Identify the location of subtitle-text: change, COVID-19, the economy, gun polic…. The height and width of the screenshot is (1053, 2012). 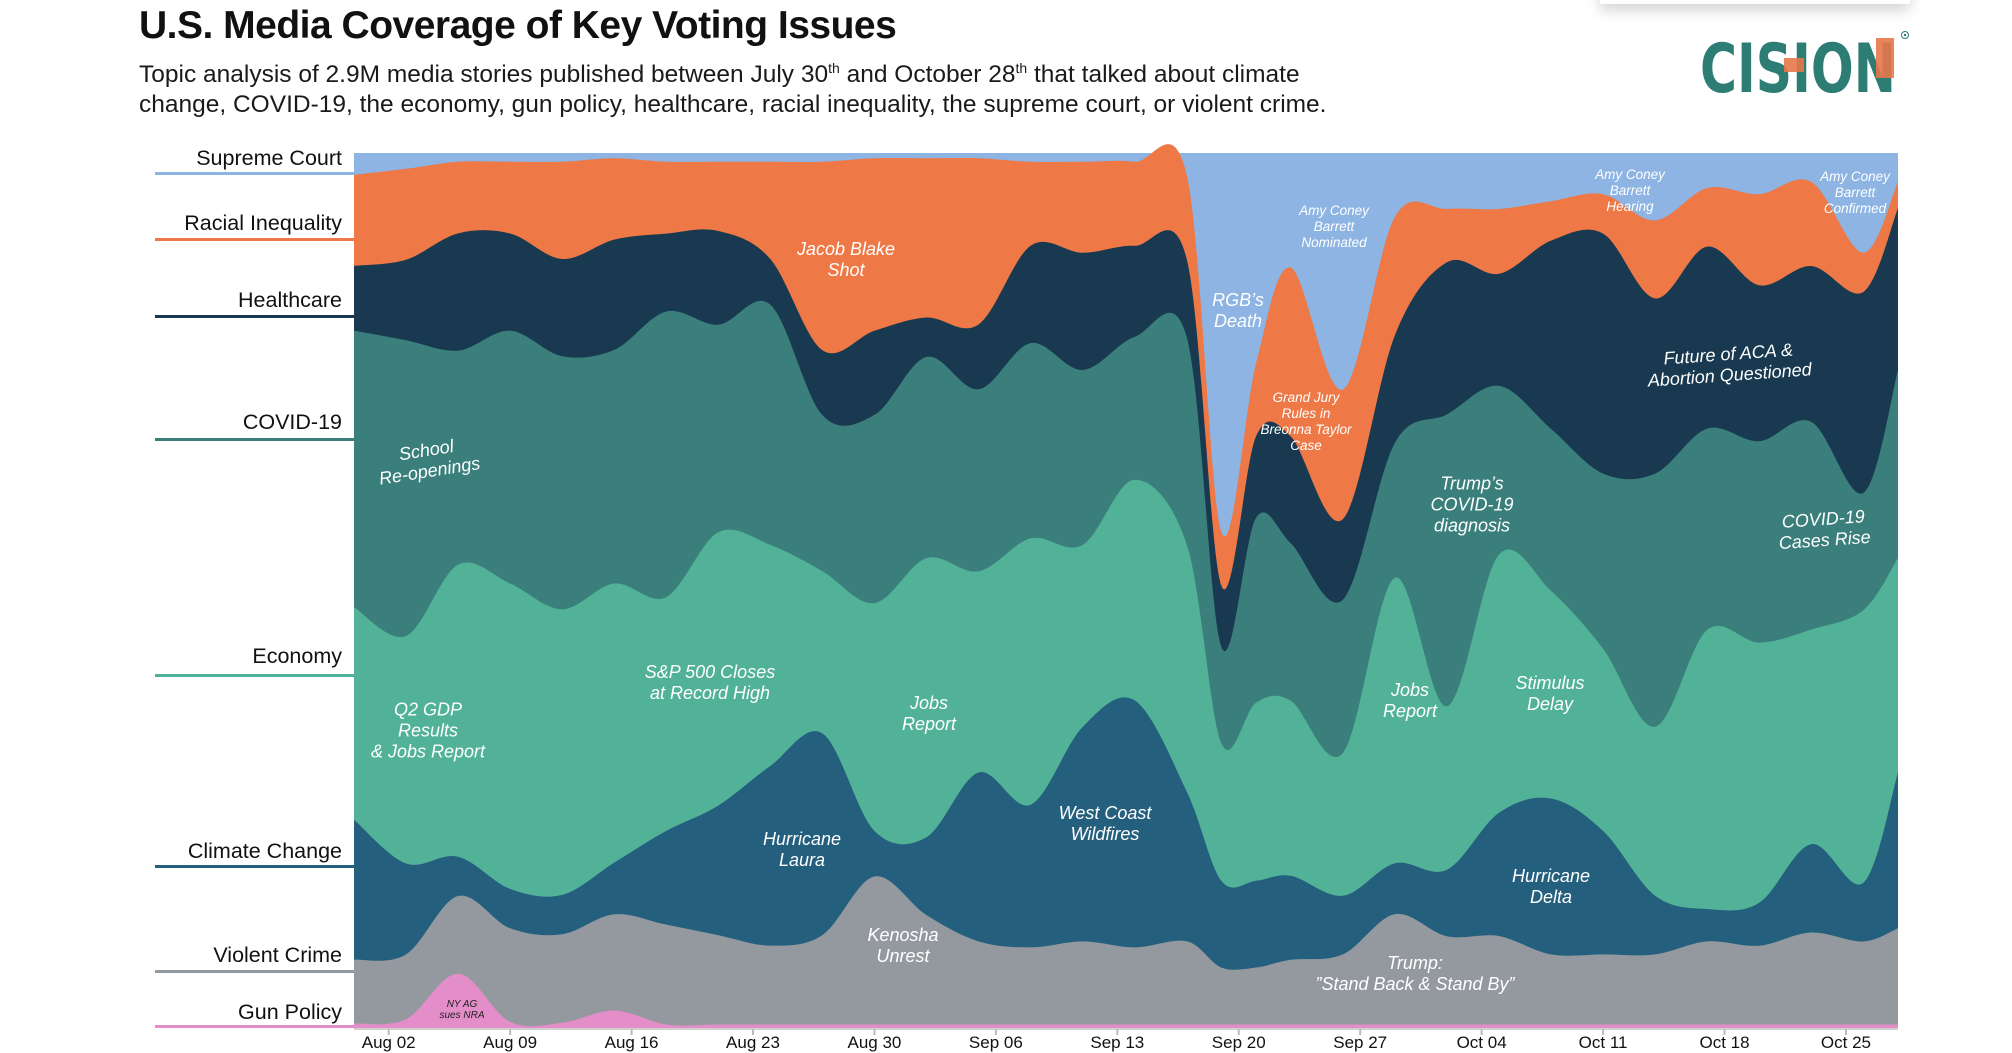
(733, 104).